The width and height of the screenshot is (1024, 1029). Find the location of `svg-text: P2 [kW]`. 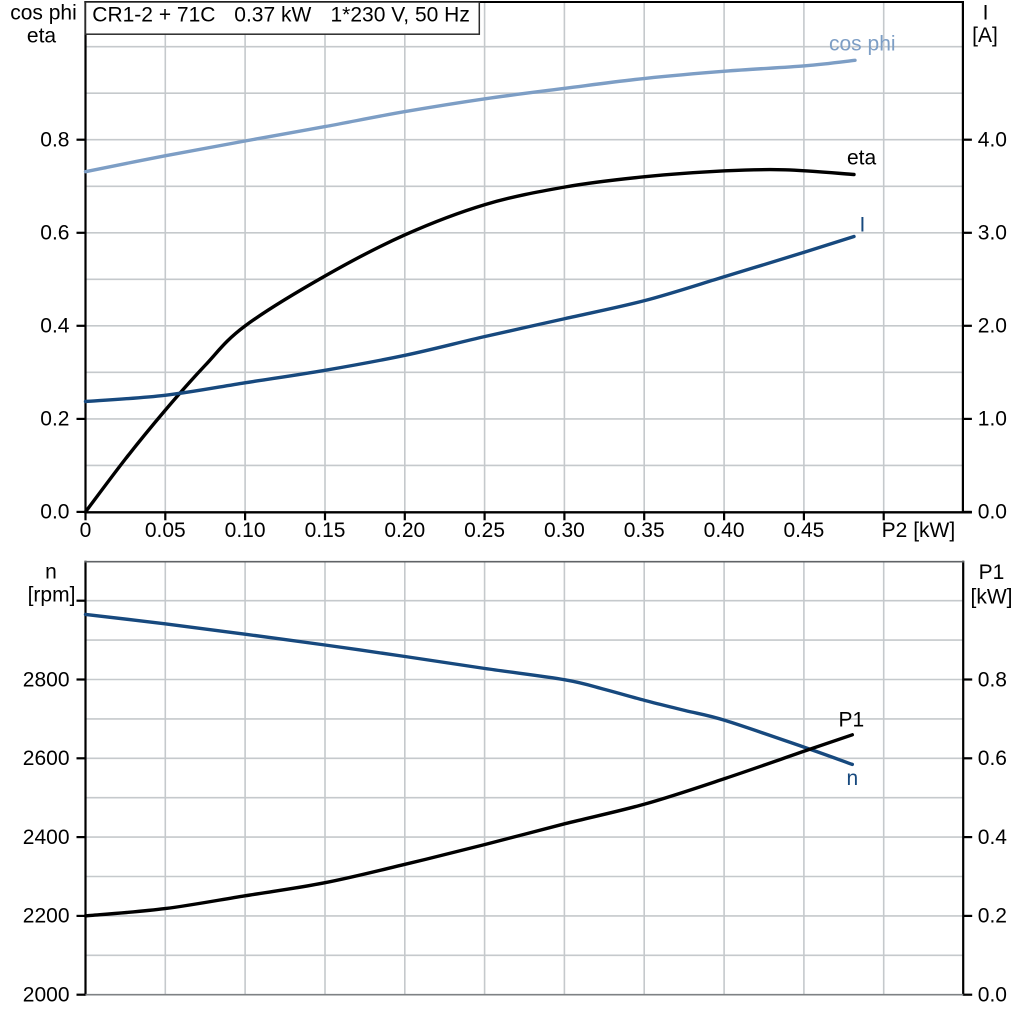

svg-text: P2 [kW] is located at coordinates (919, 530).